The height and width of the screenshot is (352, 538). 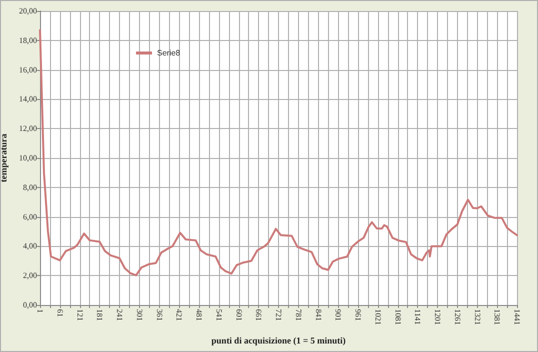 What do you see at coordinates (377, 317) in the screenshot?
I see `x-tick-label: 1021` at bounding box center [377, 317].